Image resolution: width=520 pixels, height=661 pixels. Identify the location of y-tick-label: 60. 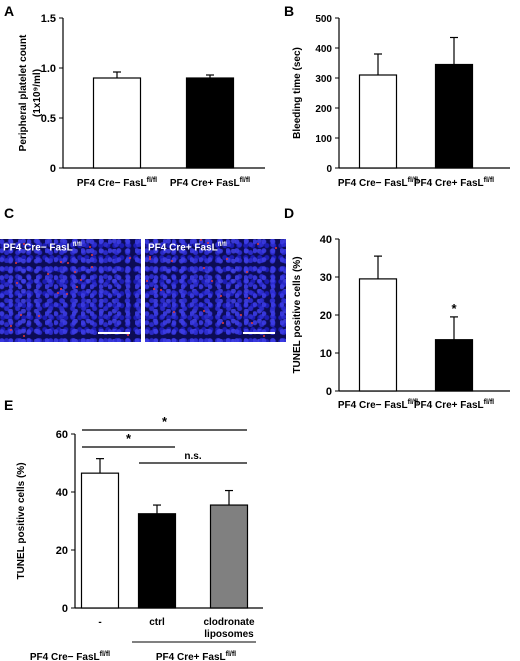
(62, 435).